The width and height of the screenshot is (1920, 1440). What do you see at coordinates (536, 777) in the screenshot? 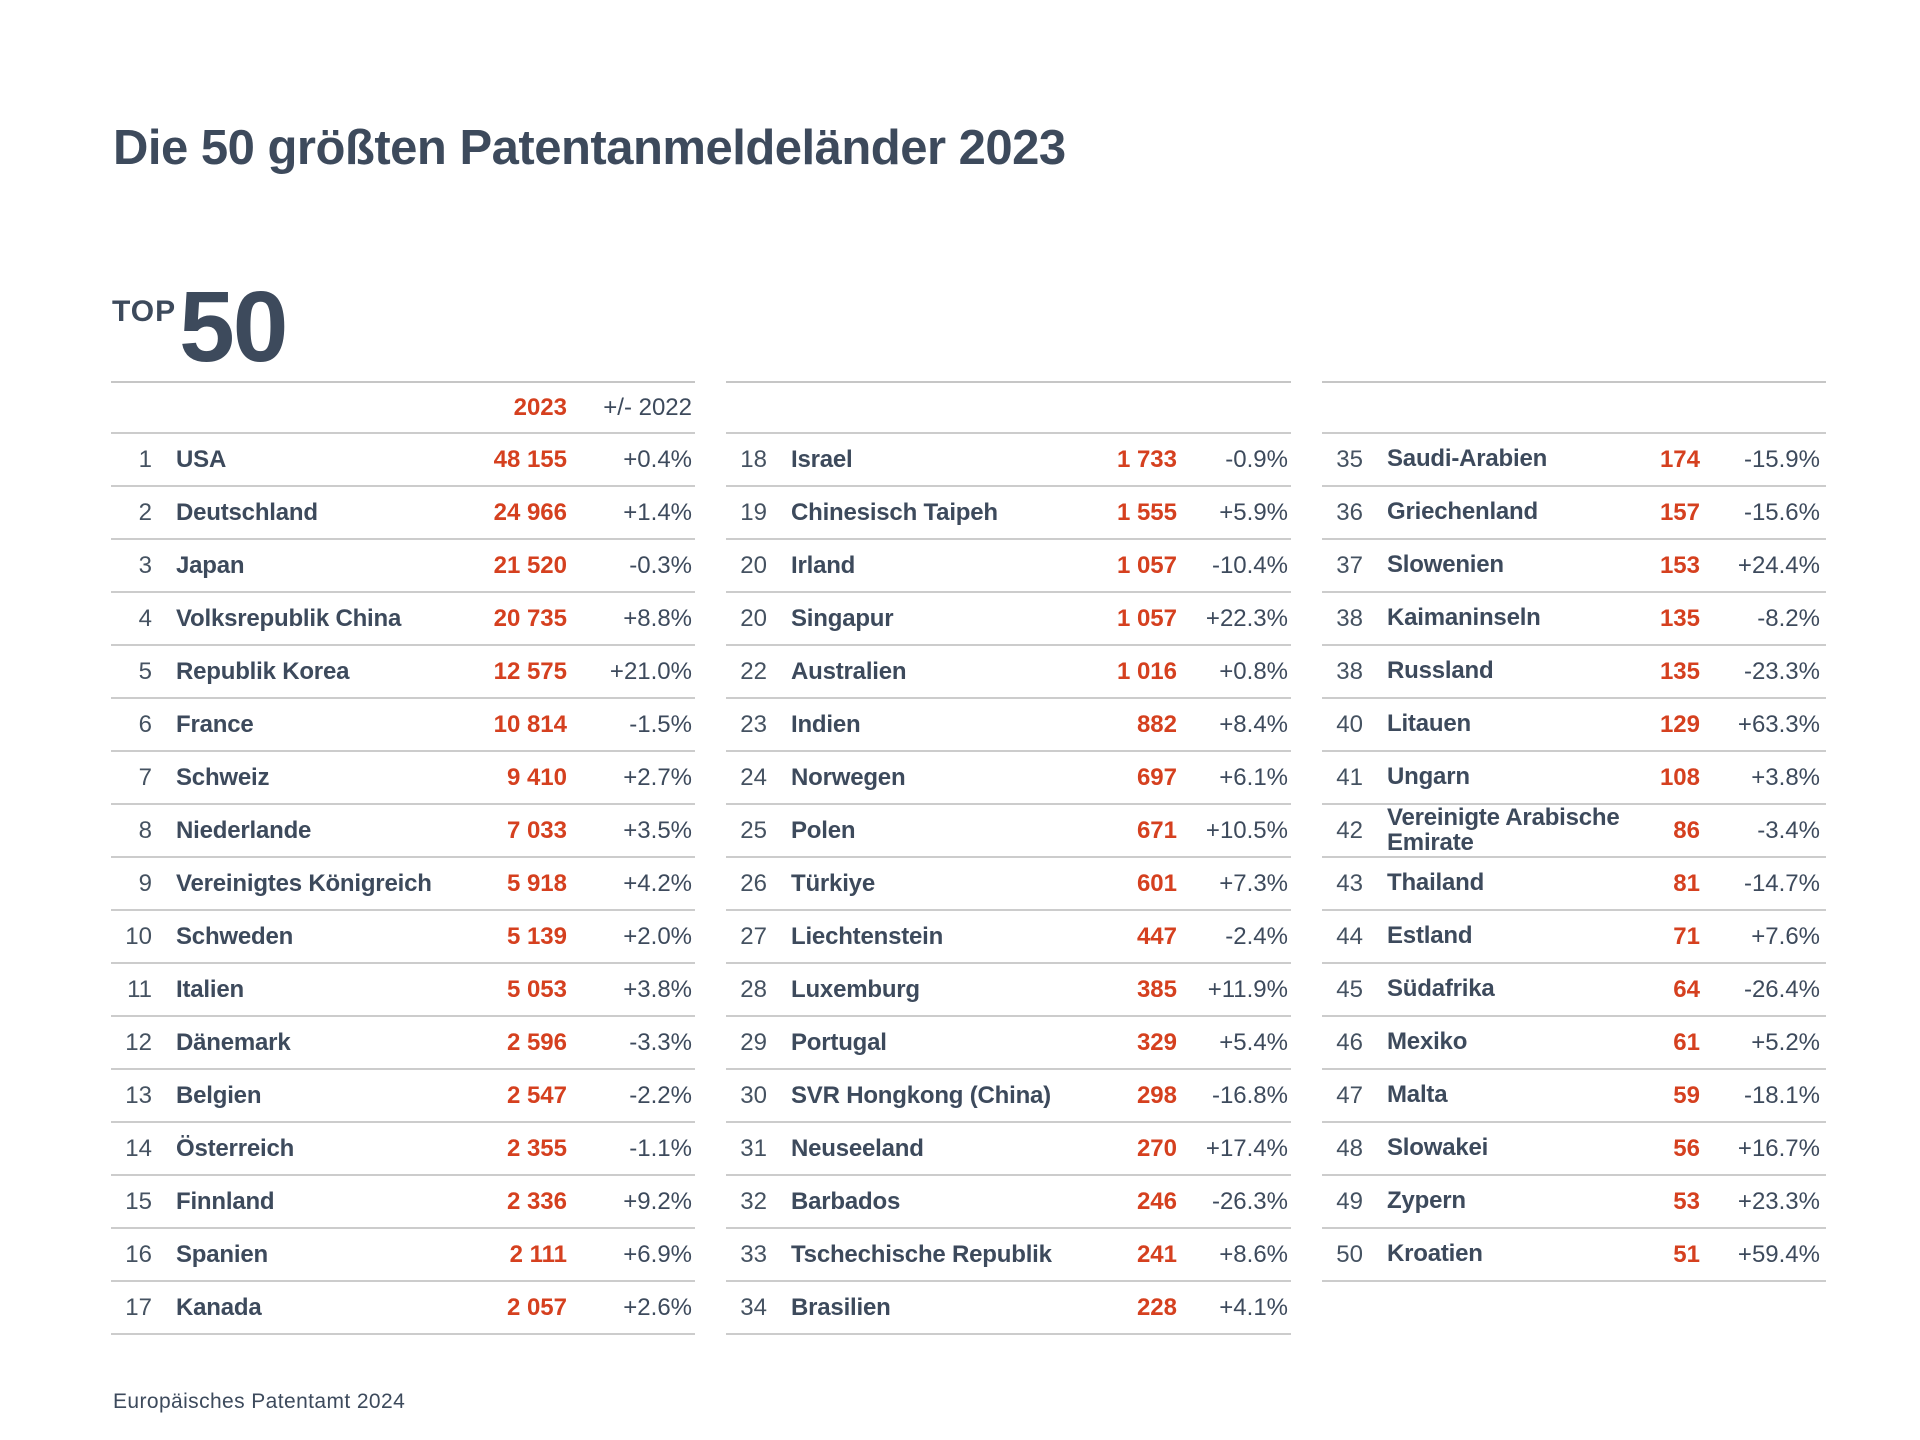
I see `value-cell: 9 410` at bounding box center [536, 777].